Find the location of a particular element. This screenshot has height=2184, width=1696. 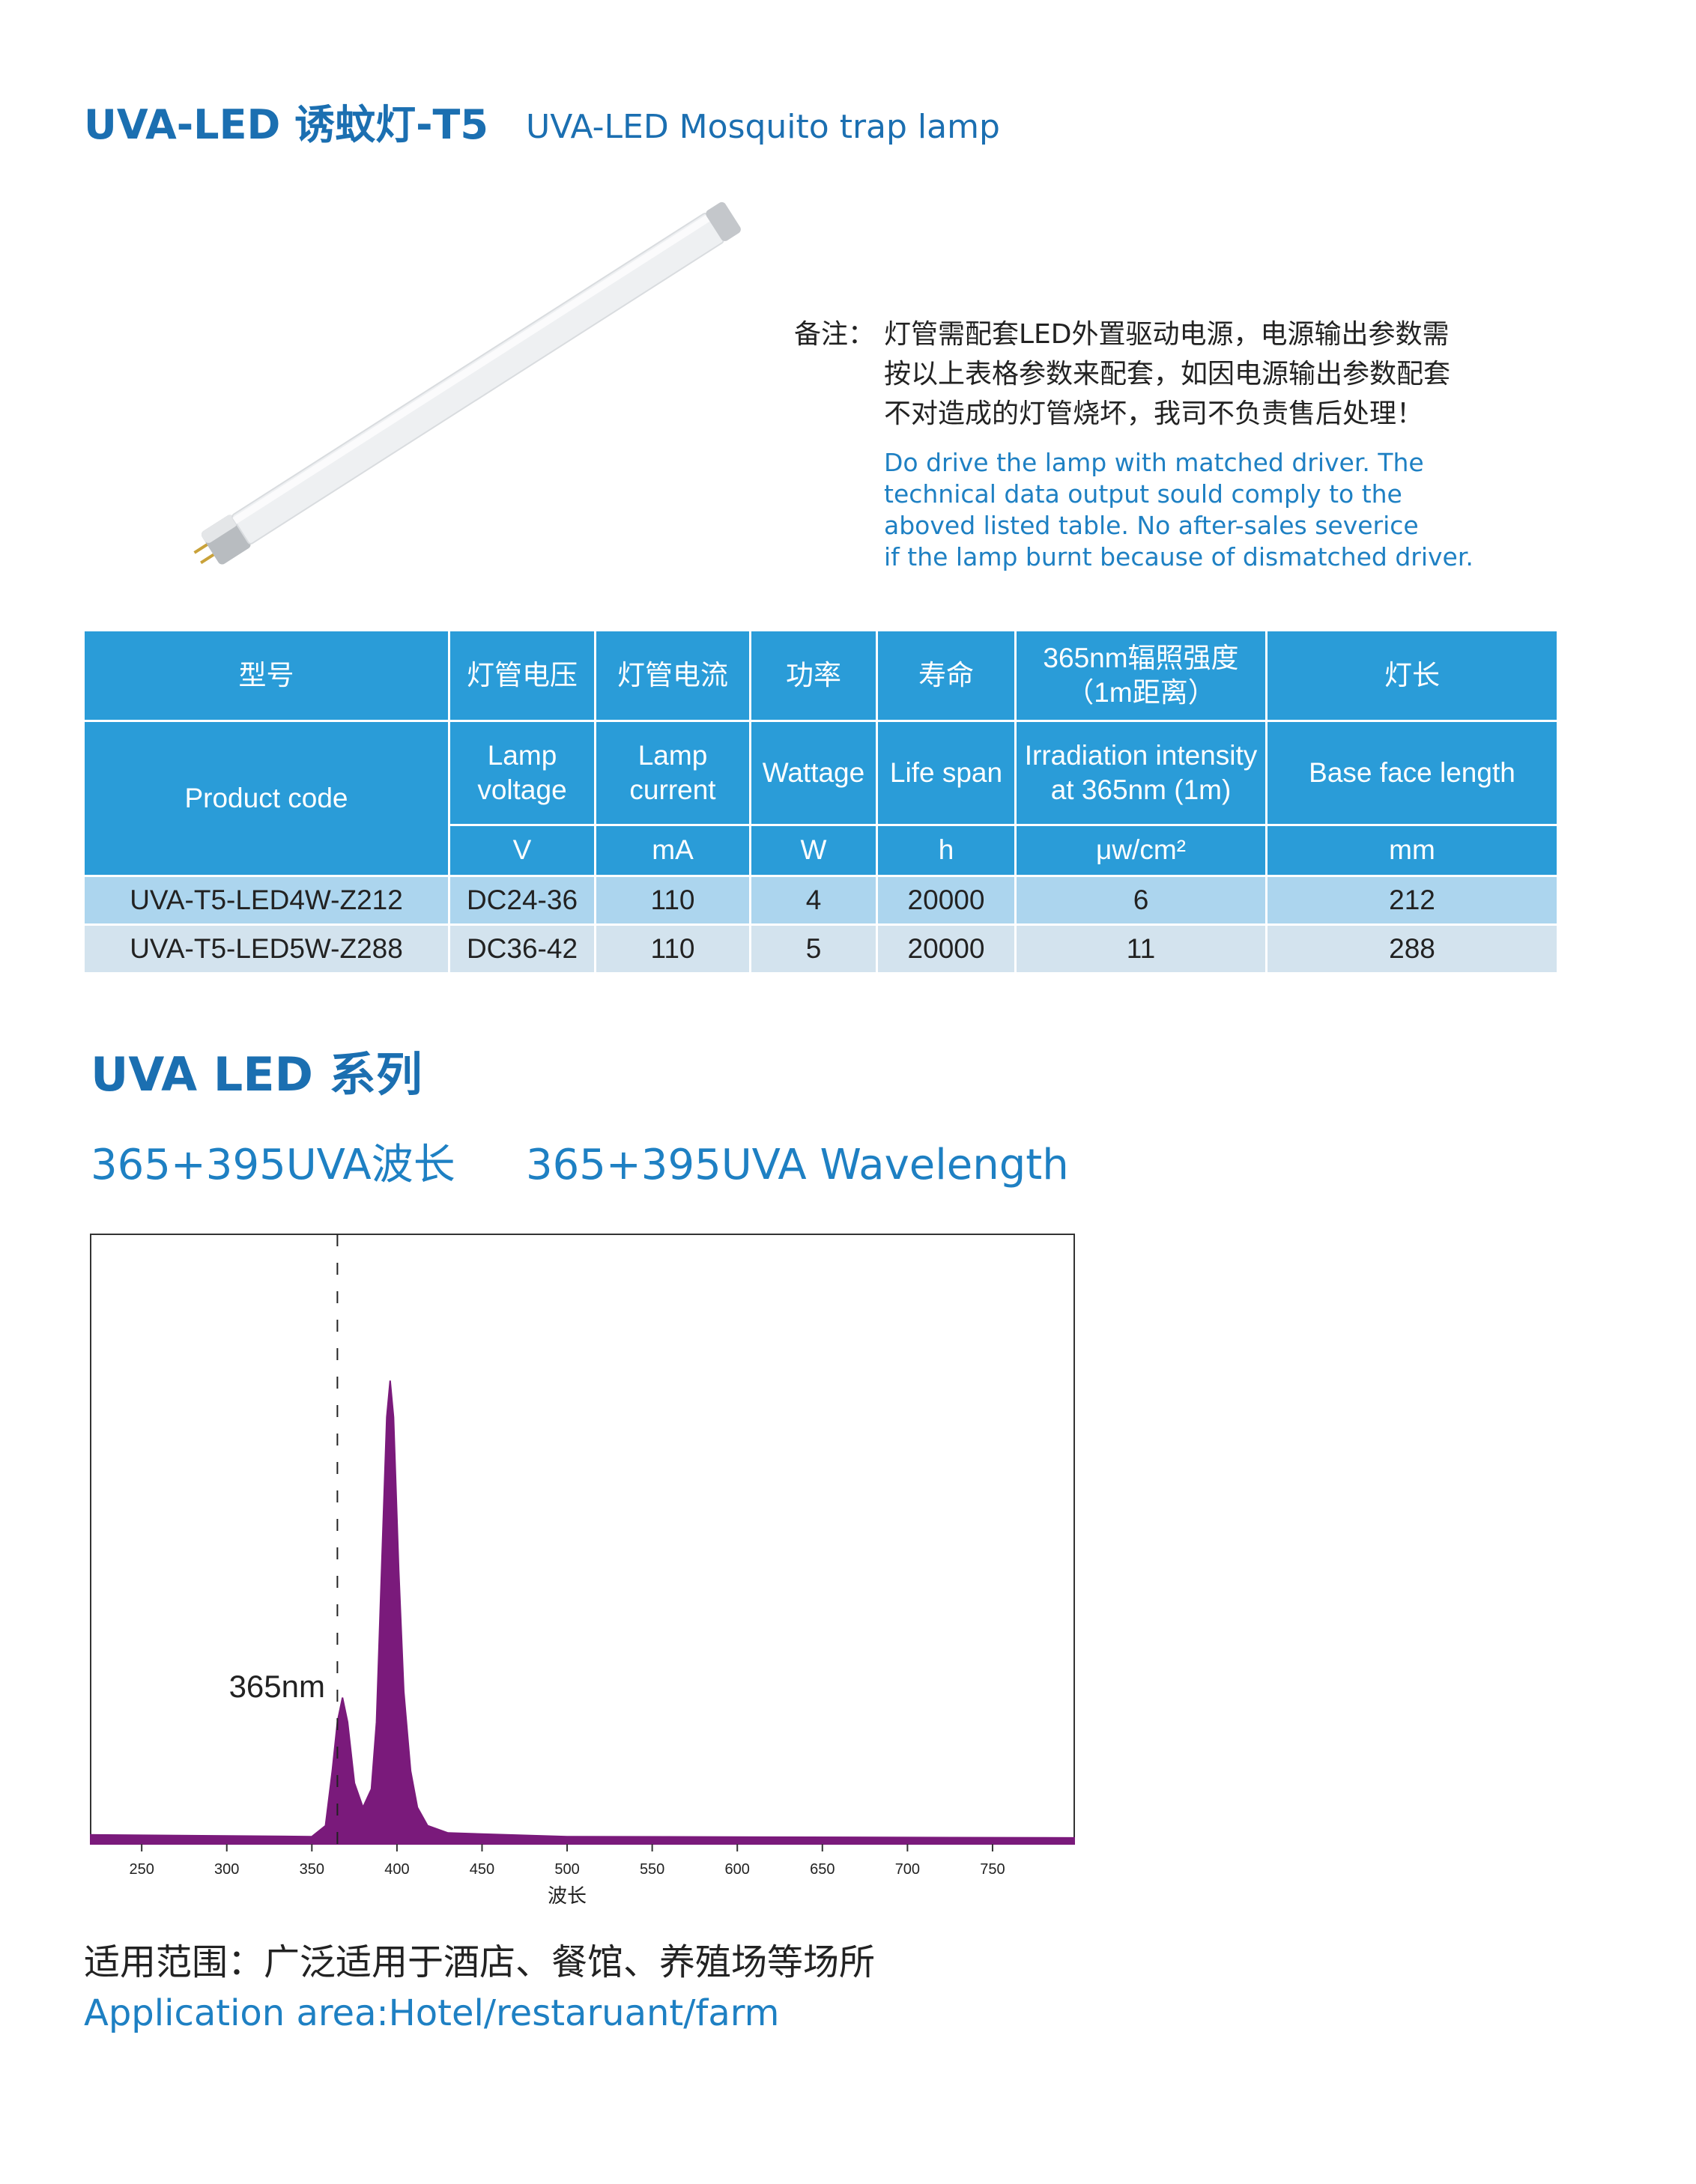

footer-en: Application area:Hotel/restaruant/farm is located at coordinates (432, 2013).